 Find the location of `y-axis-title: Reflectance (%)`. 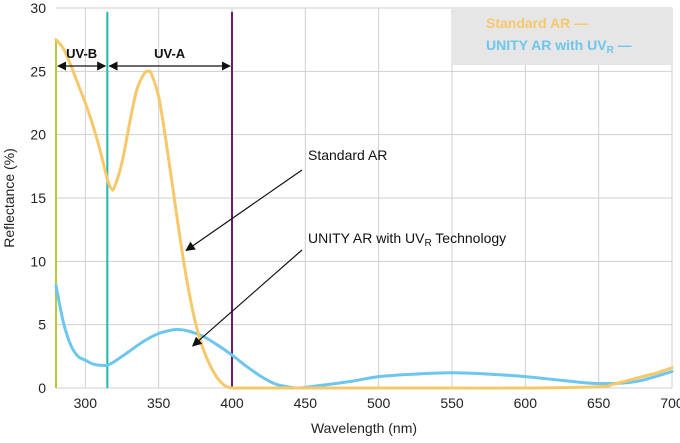

y-axis-title: Reflectance (%) is located at coordinates (9, 198).